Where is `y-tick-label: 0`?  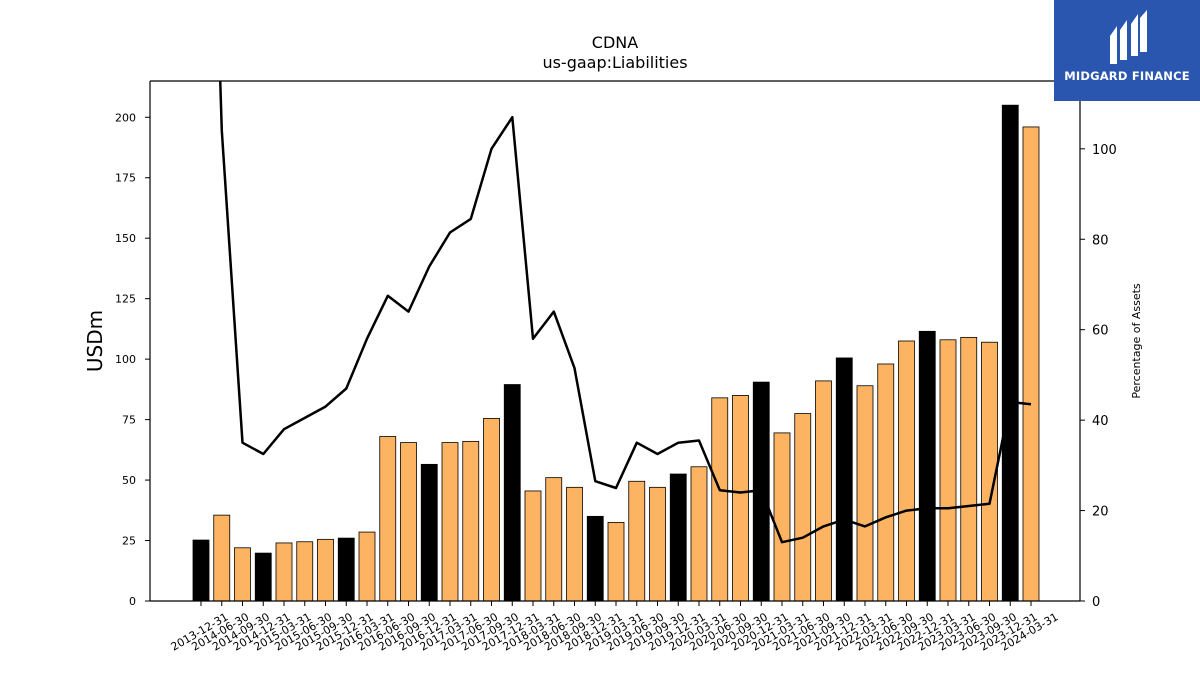 y-tick-label: 0 is located at coordinates (132, 601).